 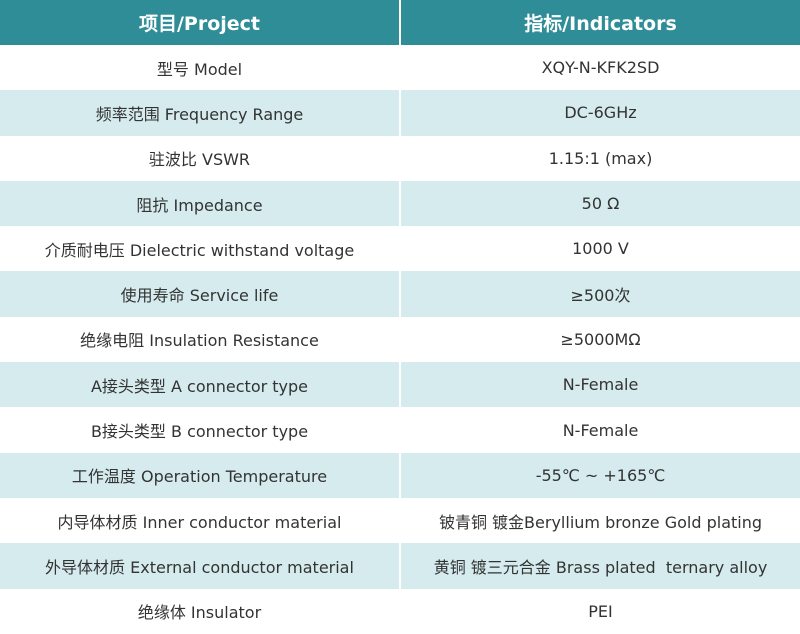 What do you see at coordinates (599, 520) in the screenshot?
I see `value-cell: 铍青铜 镀金Beryllium bronze Gold plating` at bounding box center [599, 520].